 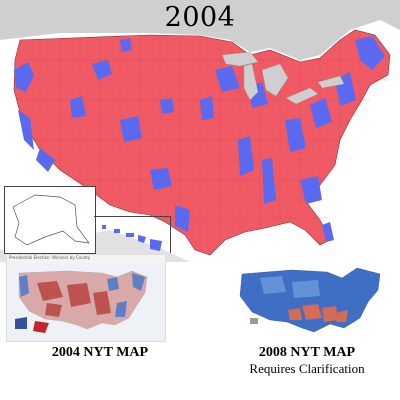 I want to click on hawaii-inset, so click(x=132, y=234).